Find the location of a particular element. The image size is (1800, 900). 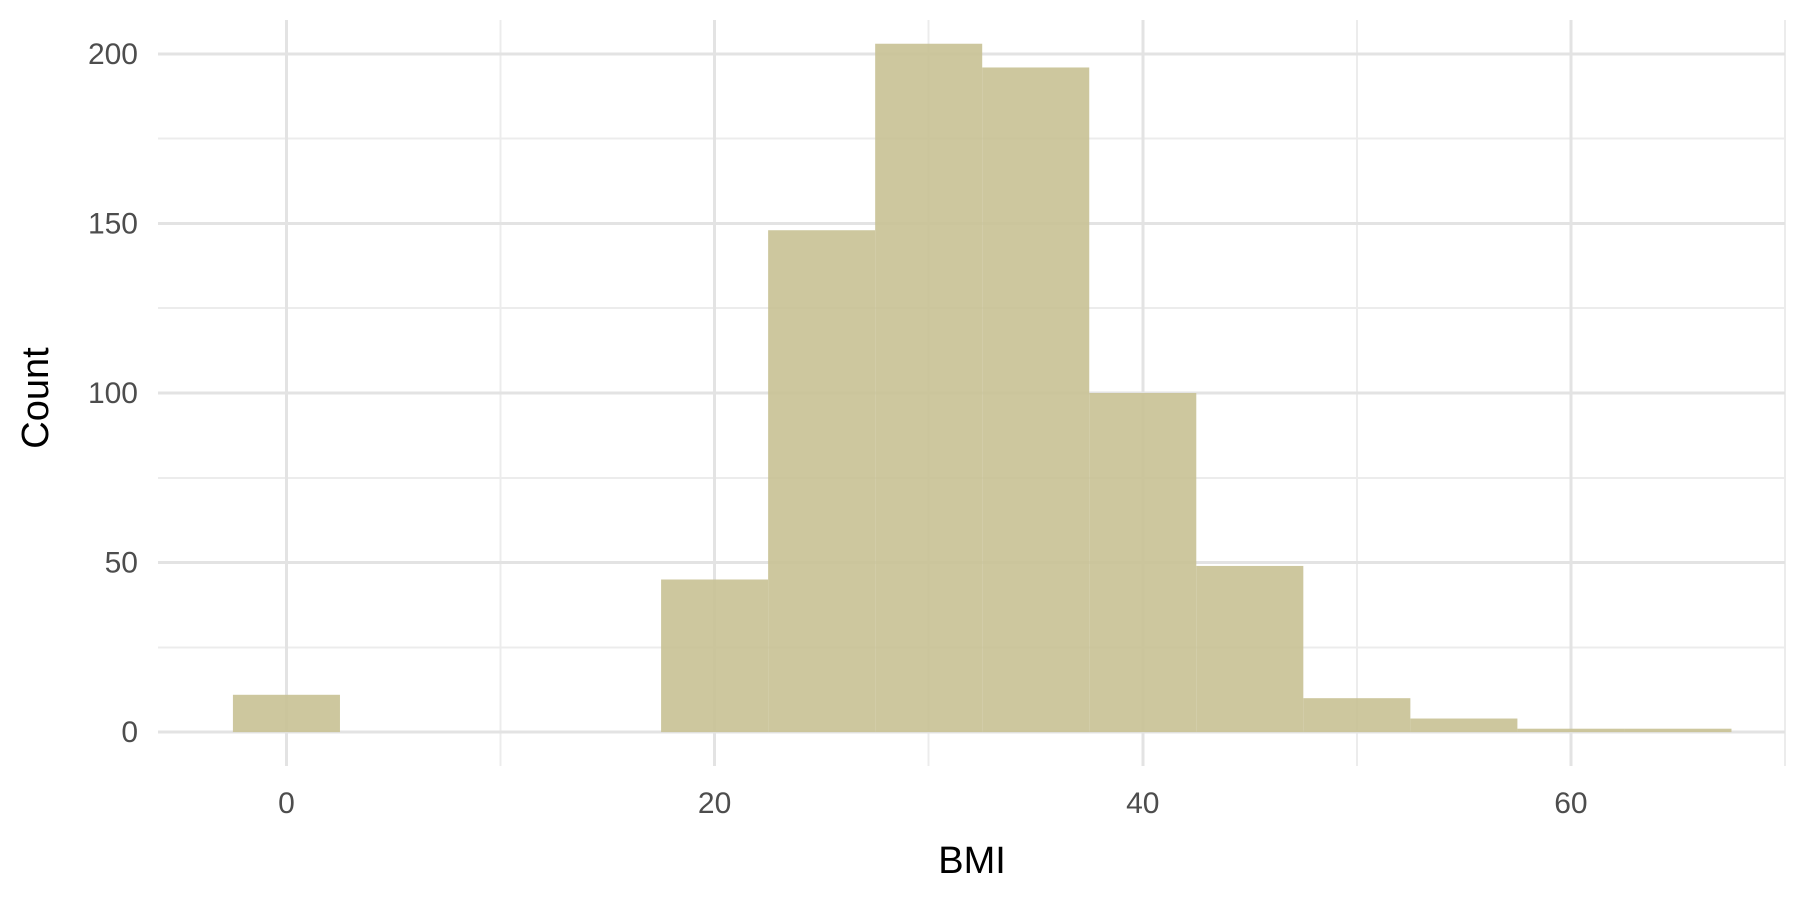

y-axis-title: Count is located at coordinates (36, 398).